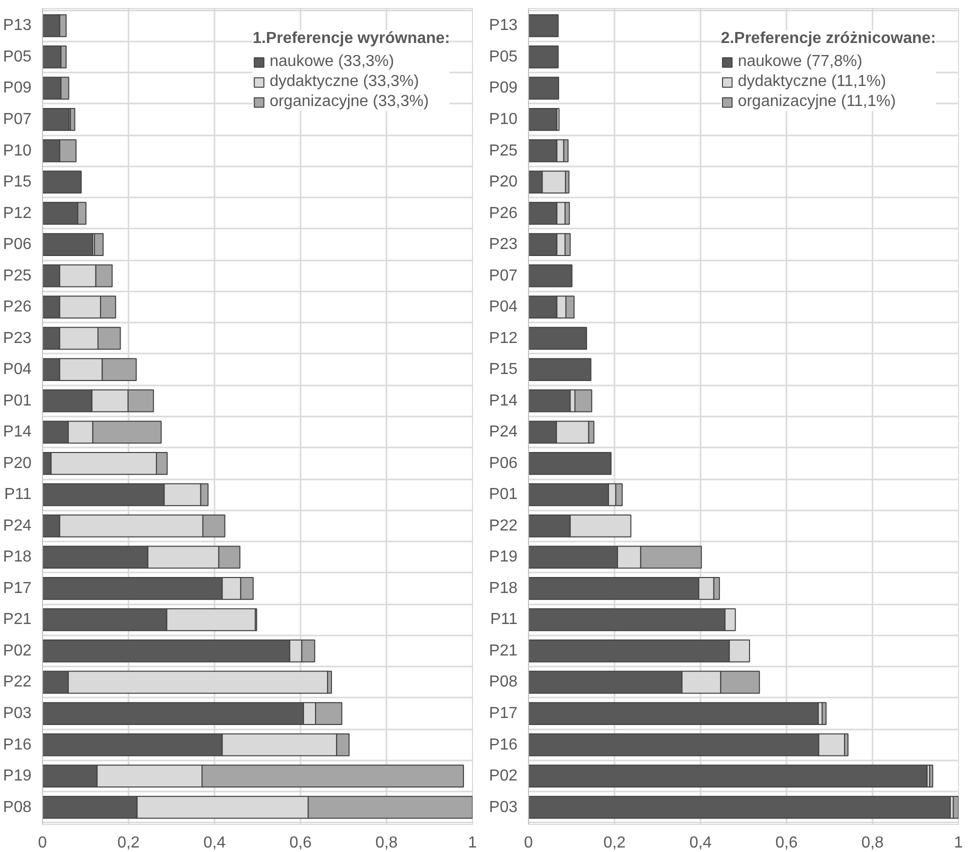  What do you see at coordinates (349, 102) in the screenshot?
I see `legend-label: organizacyjne (33,3%)` at bounding box center [349, 102].